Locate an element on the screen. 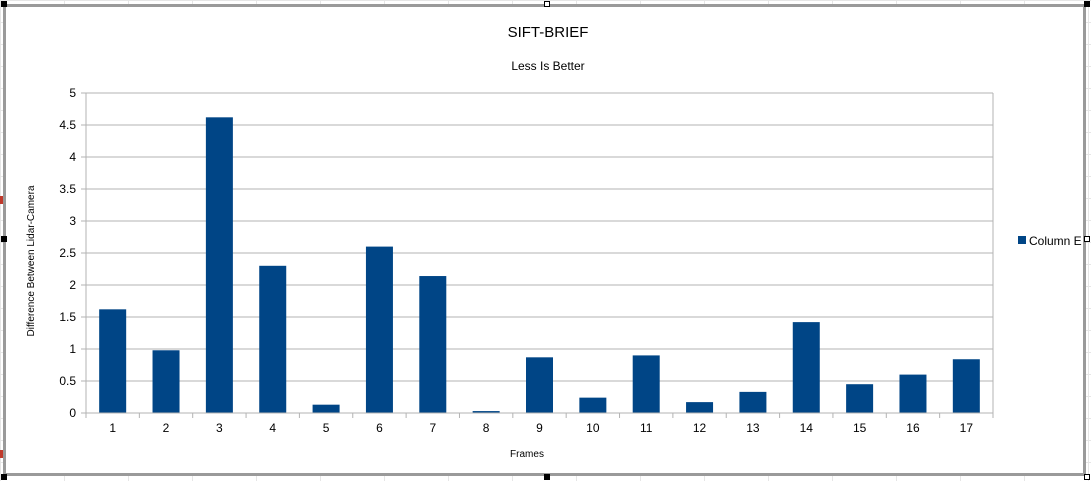  y-axis-label: Difference Between Lidar-Camera is located at coordinates (31, 260).